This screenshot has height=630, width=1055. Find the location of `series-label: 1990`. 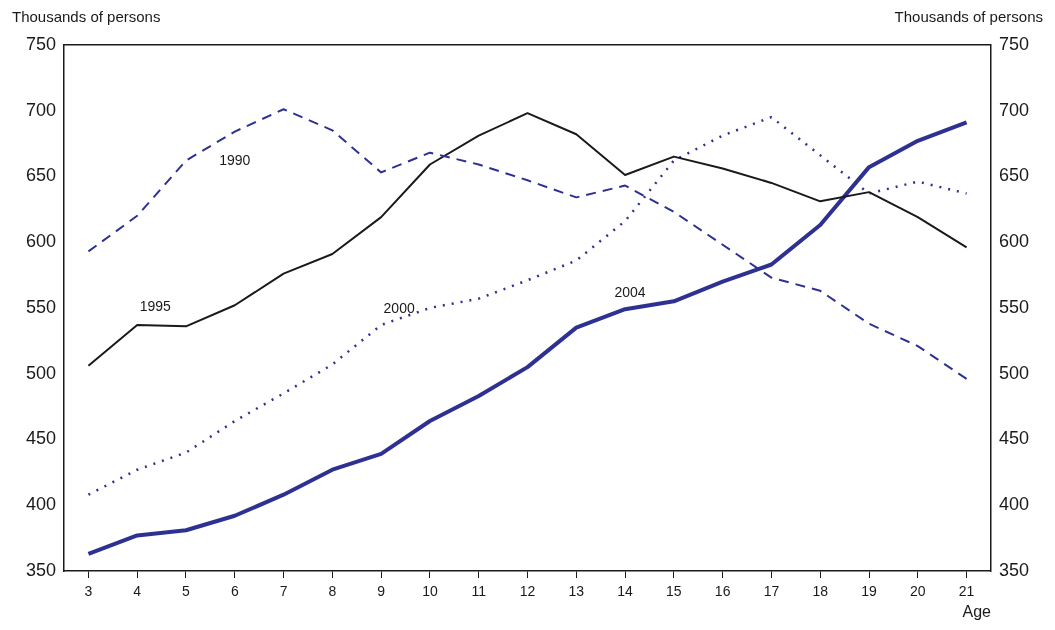

series-label: 1990 is located at coordinates (235, 160).